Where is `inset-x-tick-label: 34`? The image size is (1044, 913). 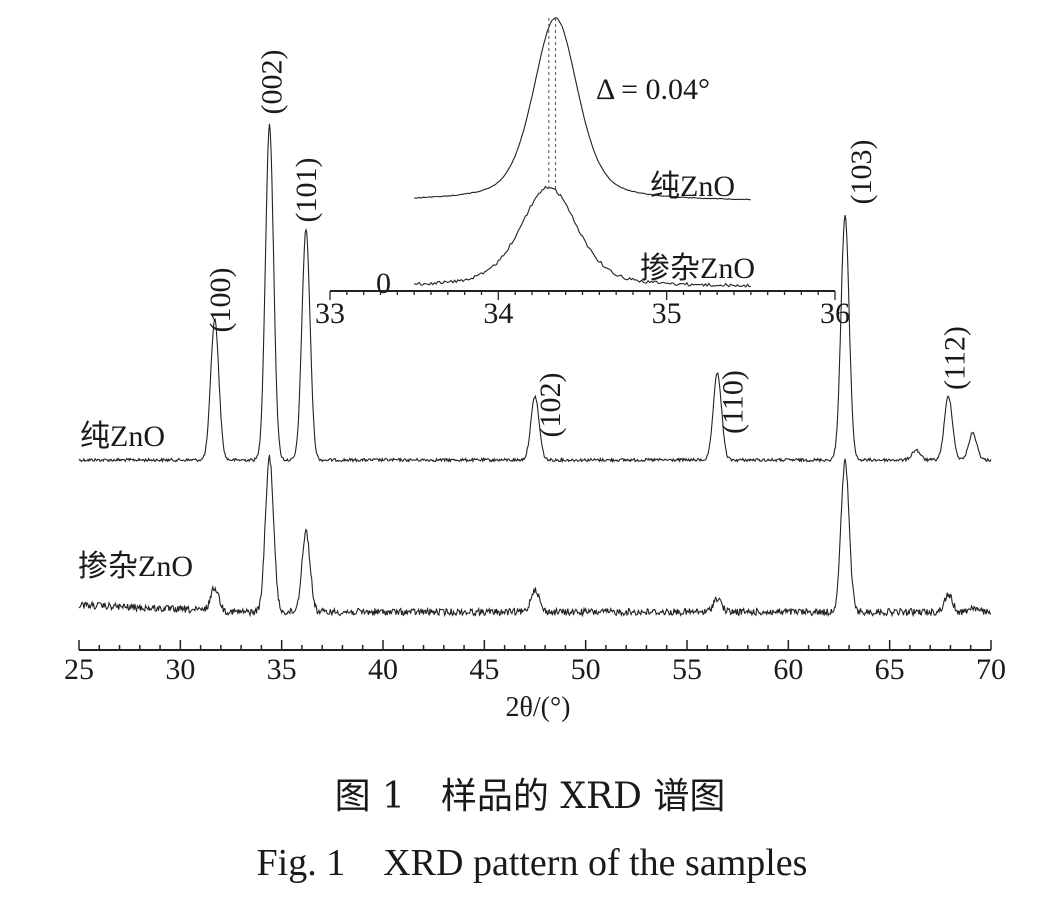 inset-x-tick-label: 34 is located at coordinates (498, 313).